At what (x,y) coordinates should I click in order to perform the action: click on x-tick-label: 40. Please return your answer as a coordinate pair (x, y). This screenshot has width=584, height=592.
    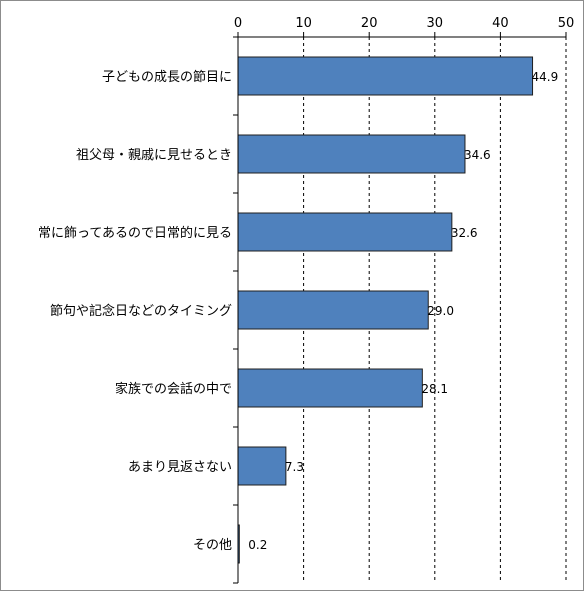
    Looking at the image, I should click on (500, 23).